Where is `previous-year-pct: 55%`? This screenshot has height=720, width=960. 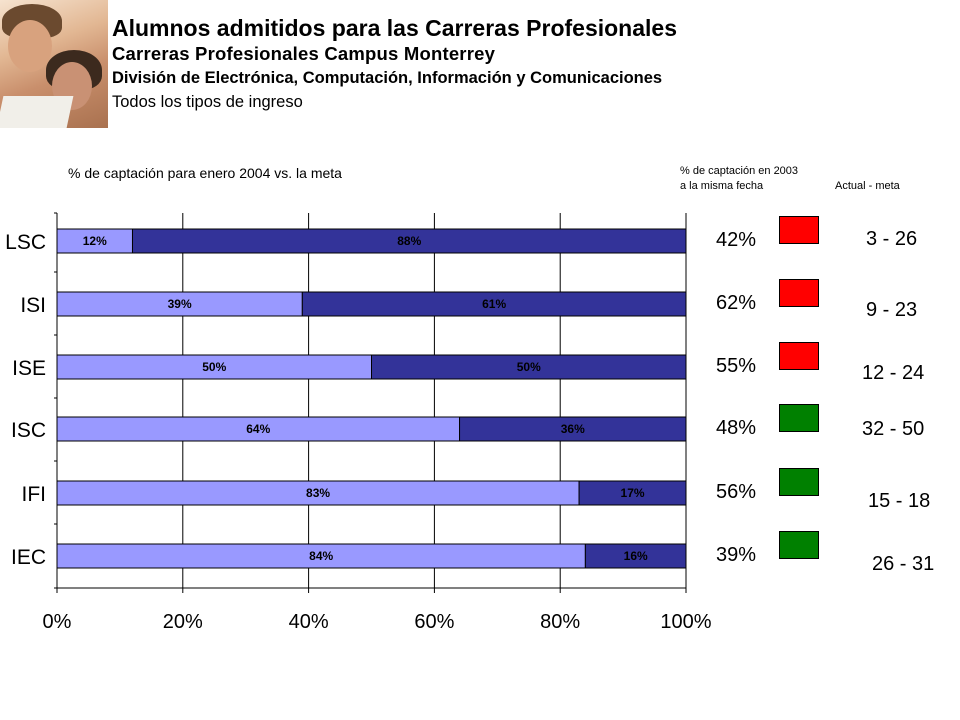 previous-year-pct: 55% is located at coordinates (736, 366).